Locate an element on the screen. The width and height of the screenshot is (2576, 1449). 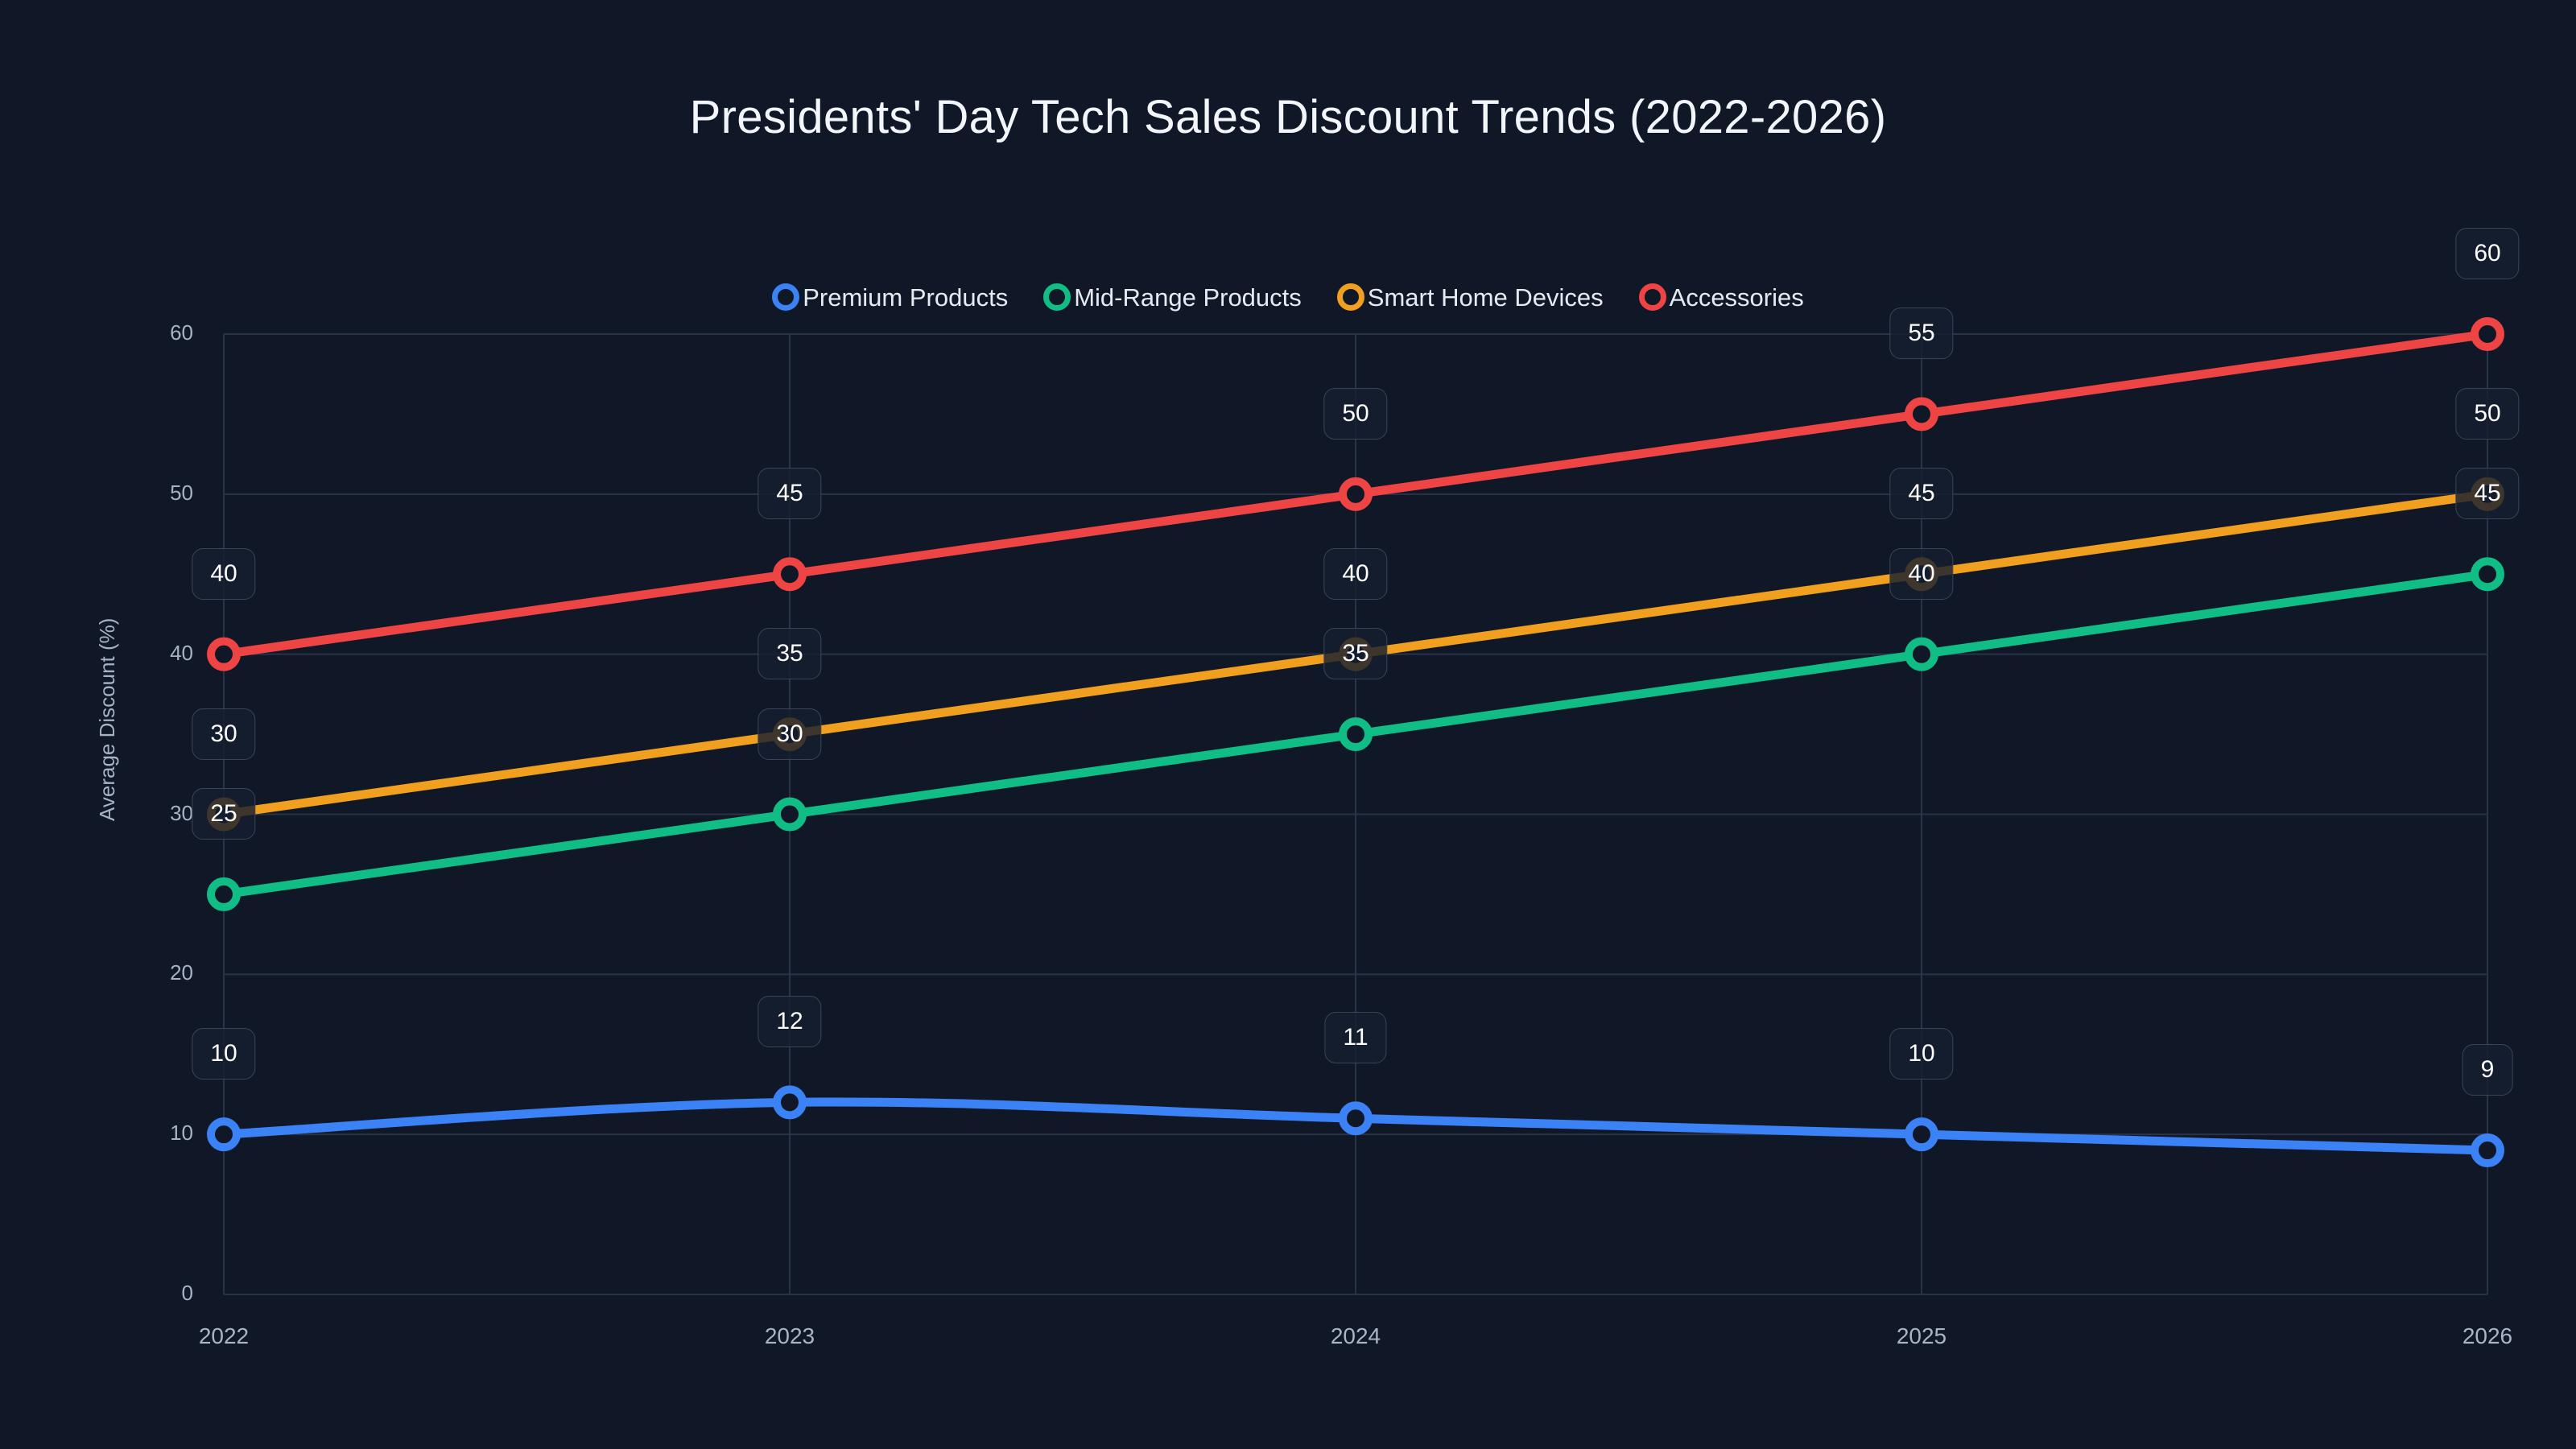
y-axis-tick-label: 30 is located at coordinates (181, 812).